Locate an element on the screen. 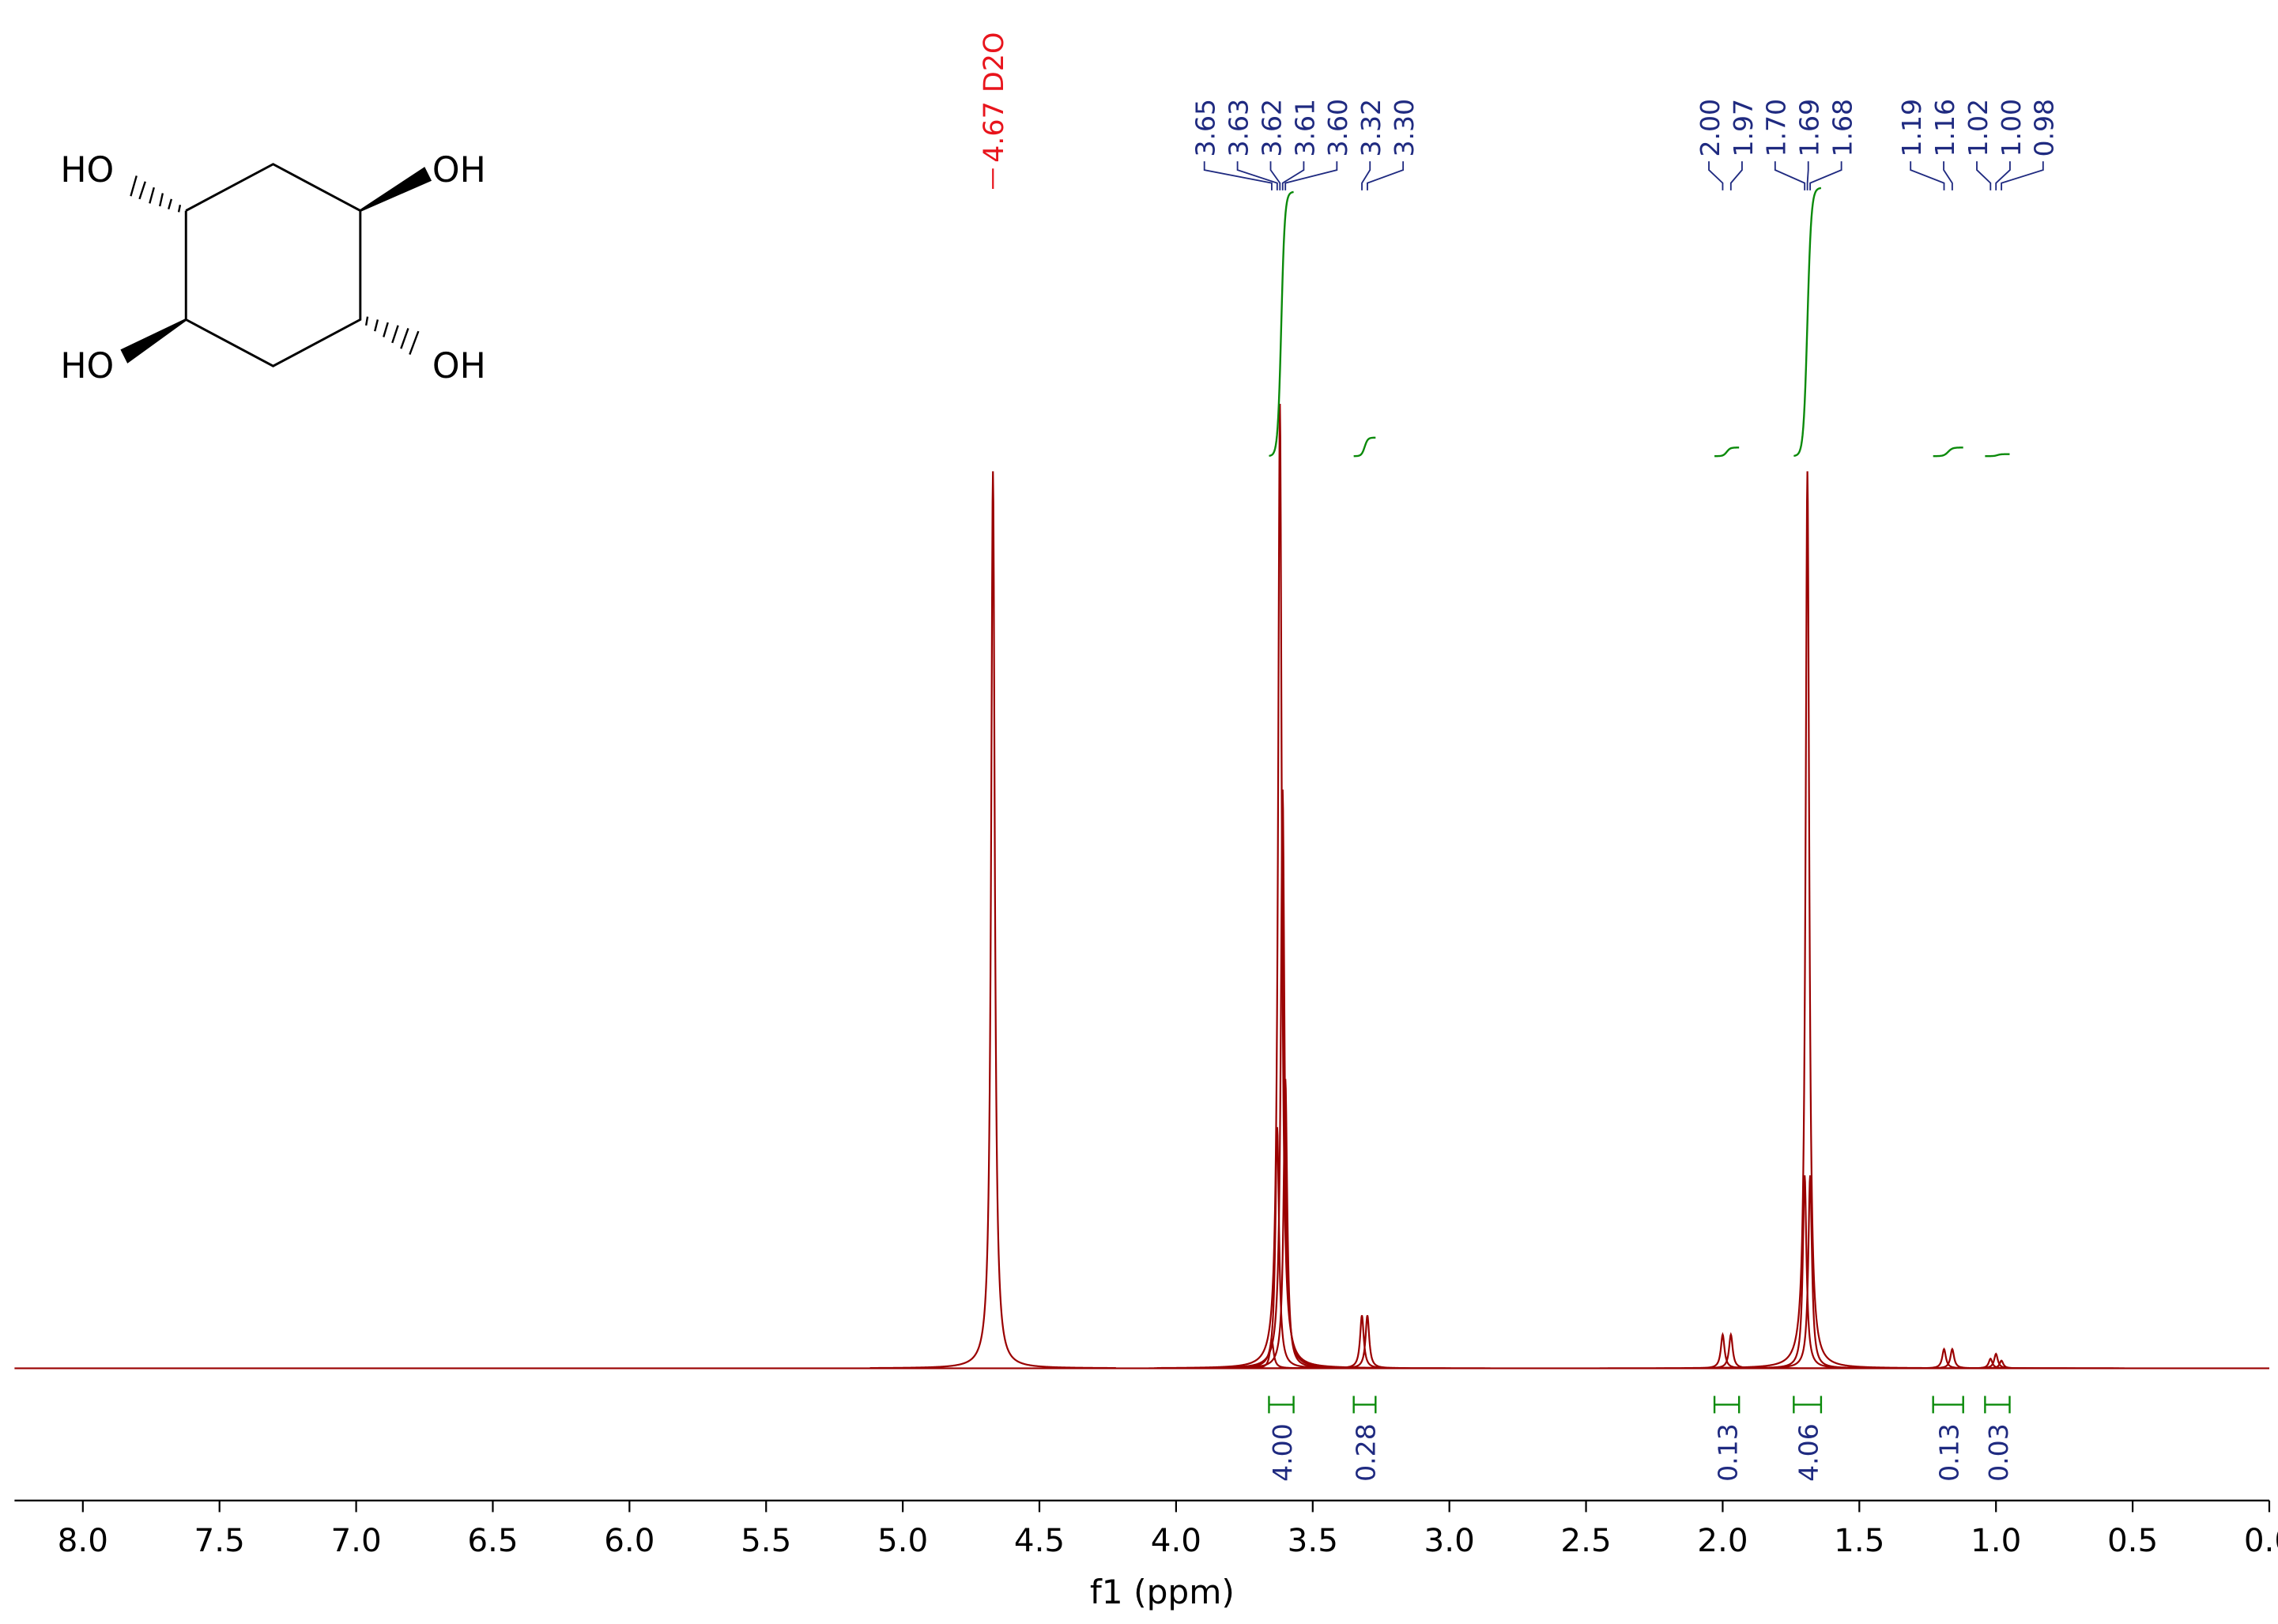  x-tick-label: 1.5 is located at coordinates (1859, 1540).